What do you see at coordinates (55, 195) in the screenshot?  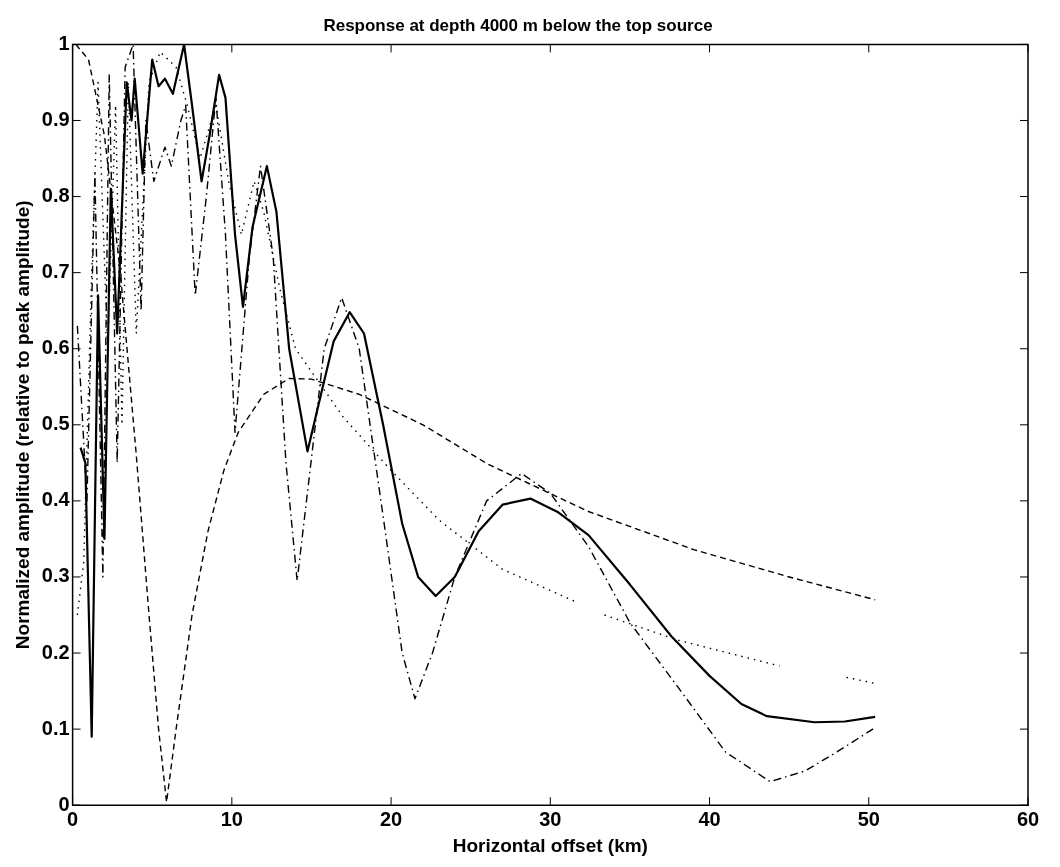 I see `y-tick-label: 0.8` at bounding box center [55, 195].